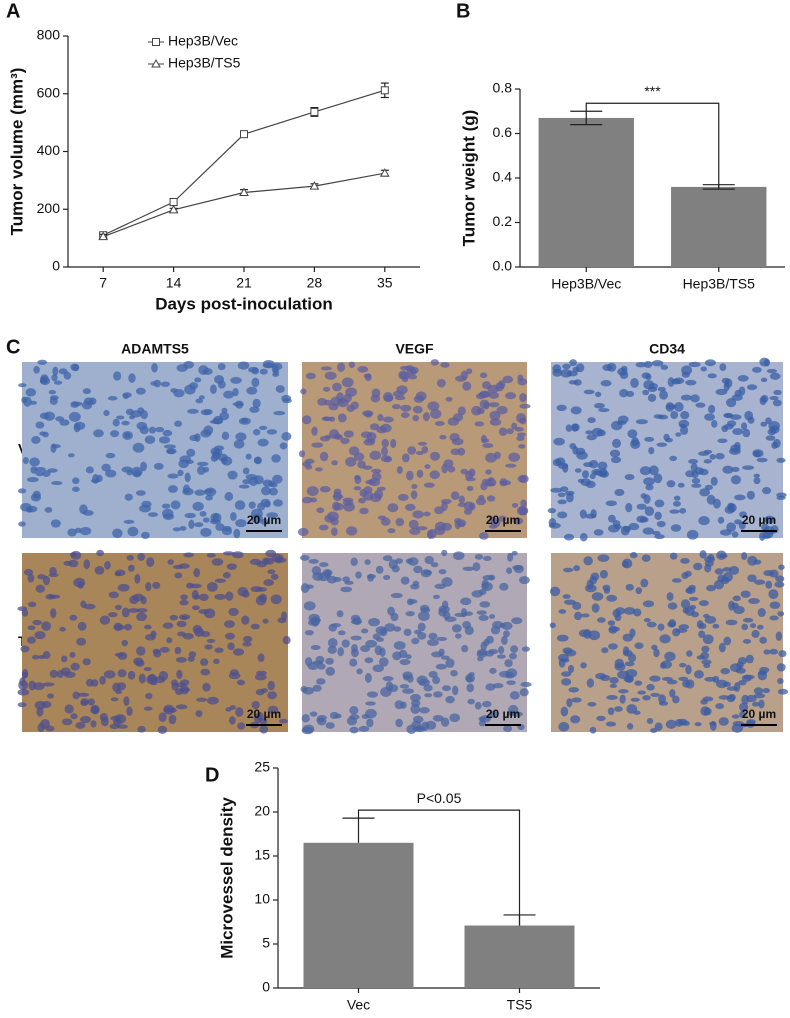 The width and height of the screenshot is (790, 1018). I want to click on significance-bracket, so click(652, 144).